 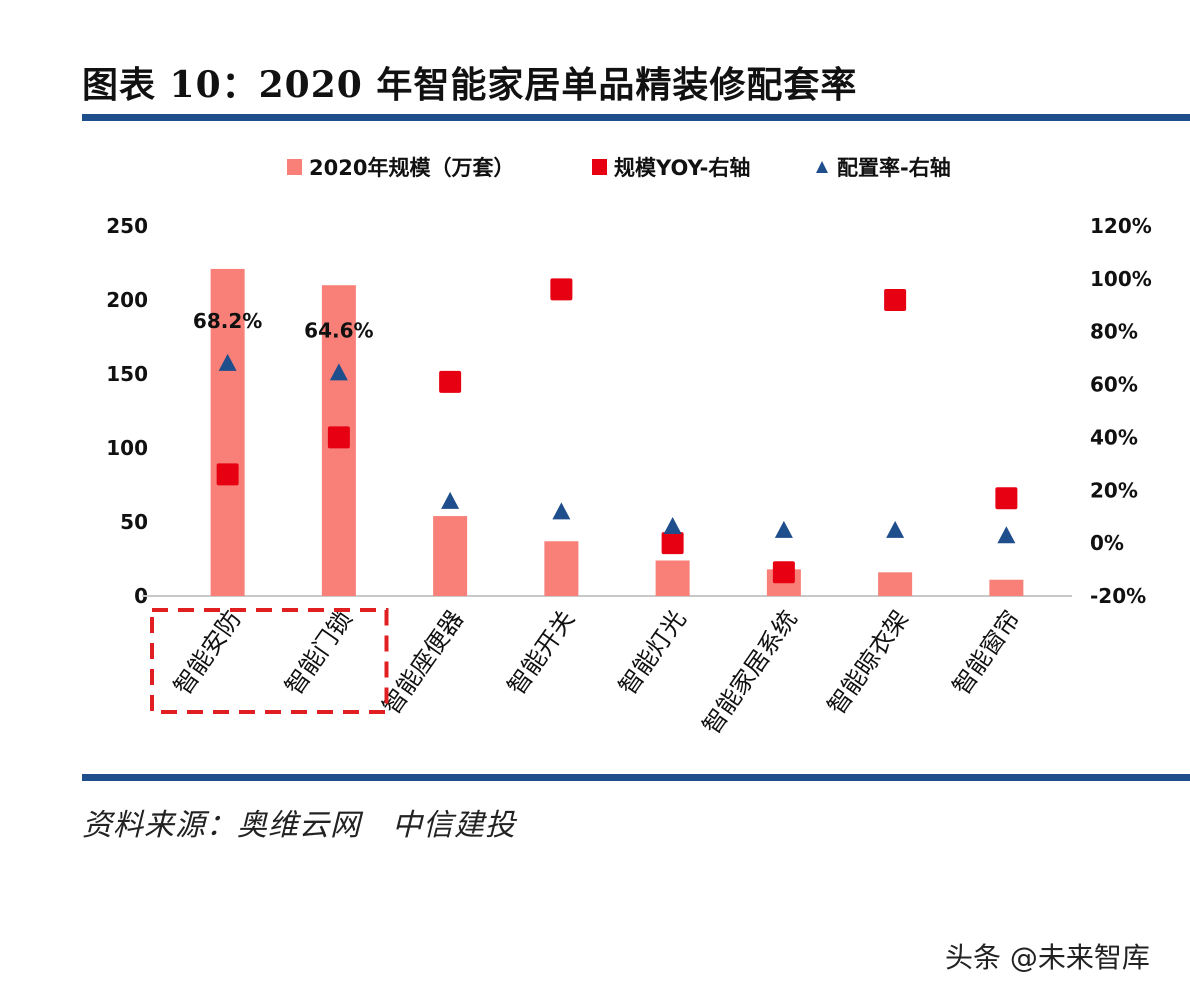 What do you see at coordinates (1114, 385) in the screenshot?
I see `right-tick-label: 60%` at bounding box center [1114, 385].